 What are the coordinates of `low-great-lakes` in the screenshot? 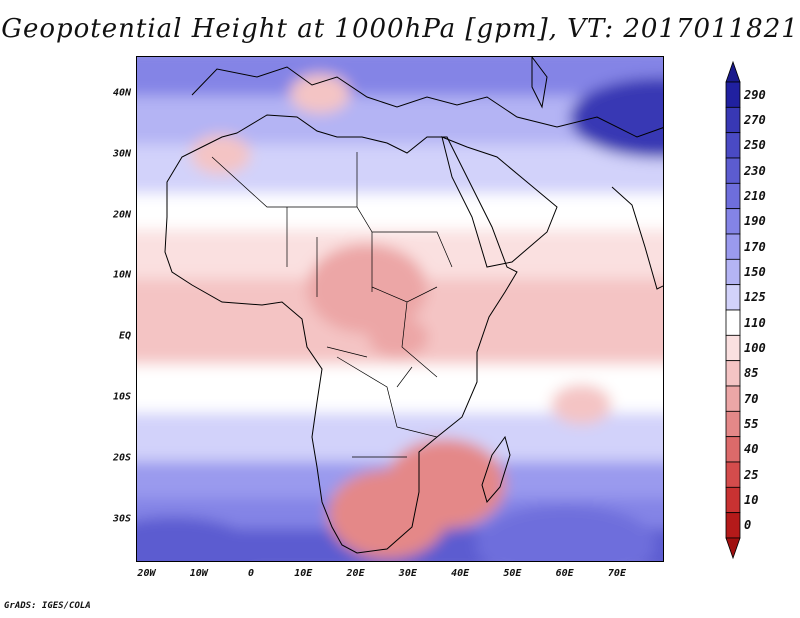 It's located at (398, 337).